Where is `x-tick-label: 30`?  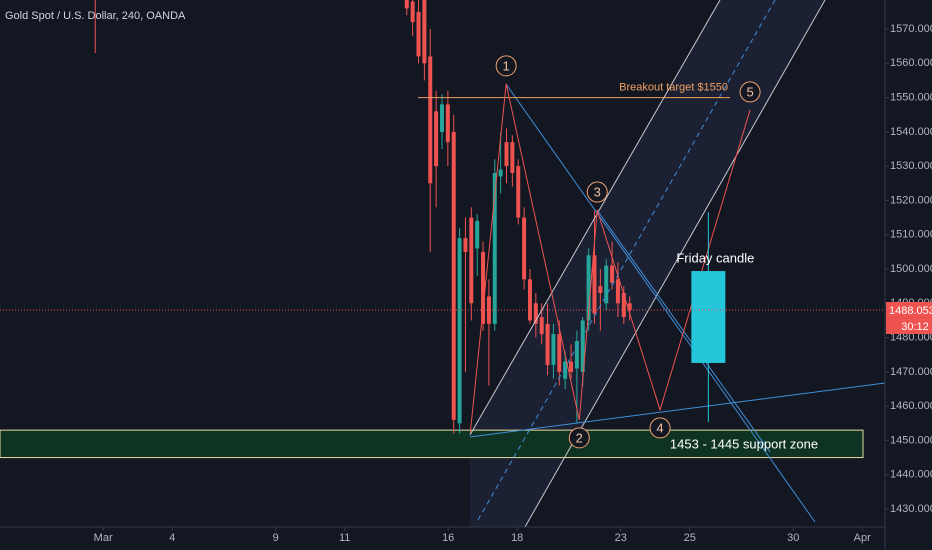
x-tick-label: 30 is located at coordinates (793, 538).